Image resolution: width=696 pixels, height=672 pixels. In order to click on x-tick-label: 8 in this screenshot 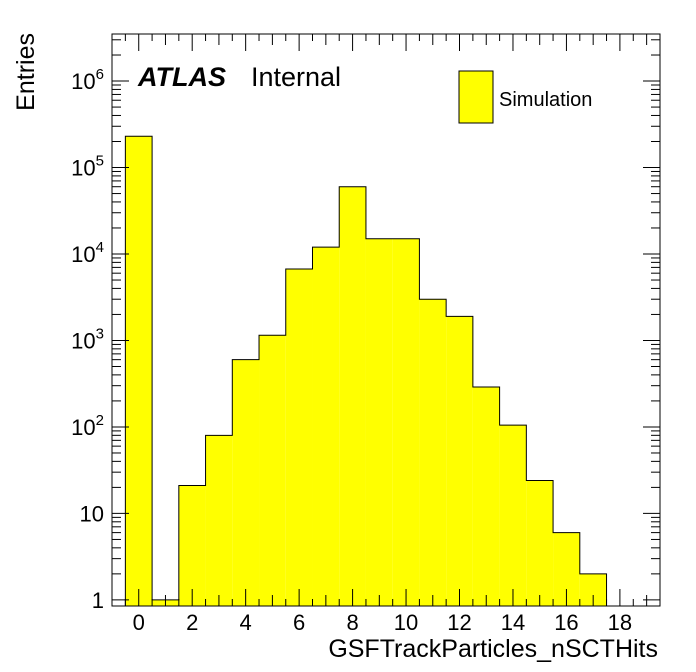, I will do `click(352, 622)`.